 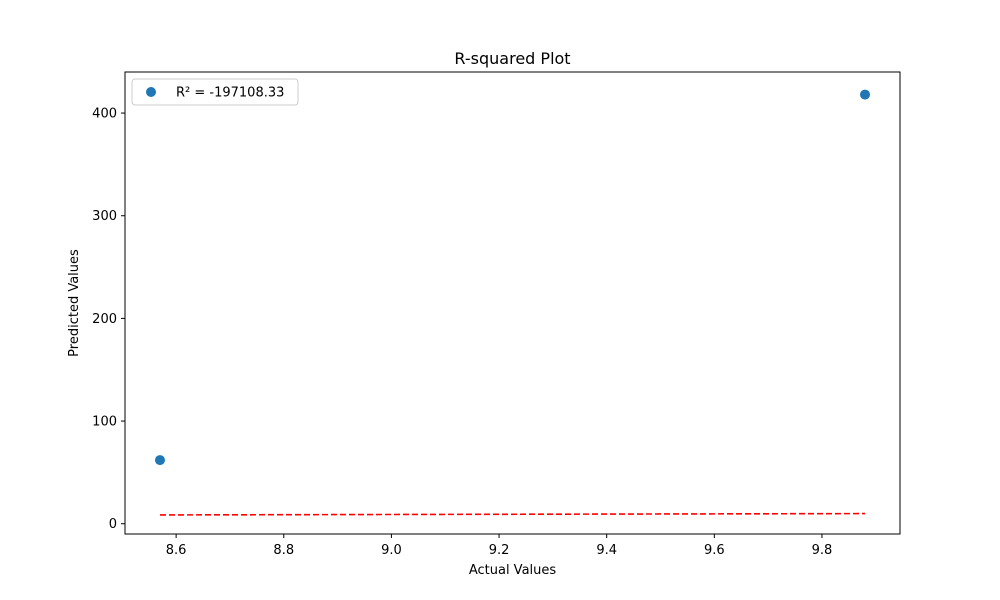 What do you see at coordinates (499, 550) in the screenshot?
I see `x-tick-label: 9.2` at bounding box center [499, 550].